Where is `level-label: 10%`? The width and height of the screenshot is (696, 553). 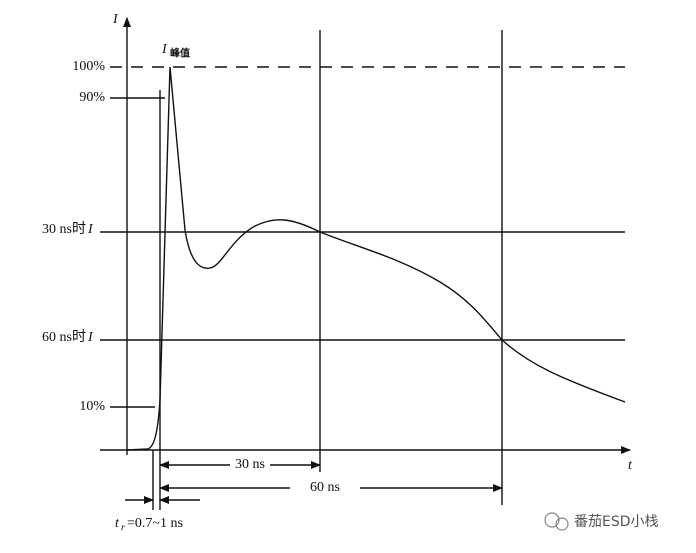
level-label: 10% is located at coordinates (92, 406).